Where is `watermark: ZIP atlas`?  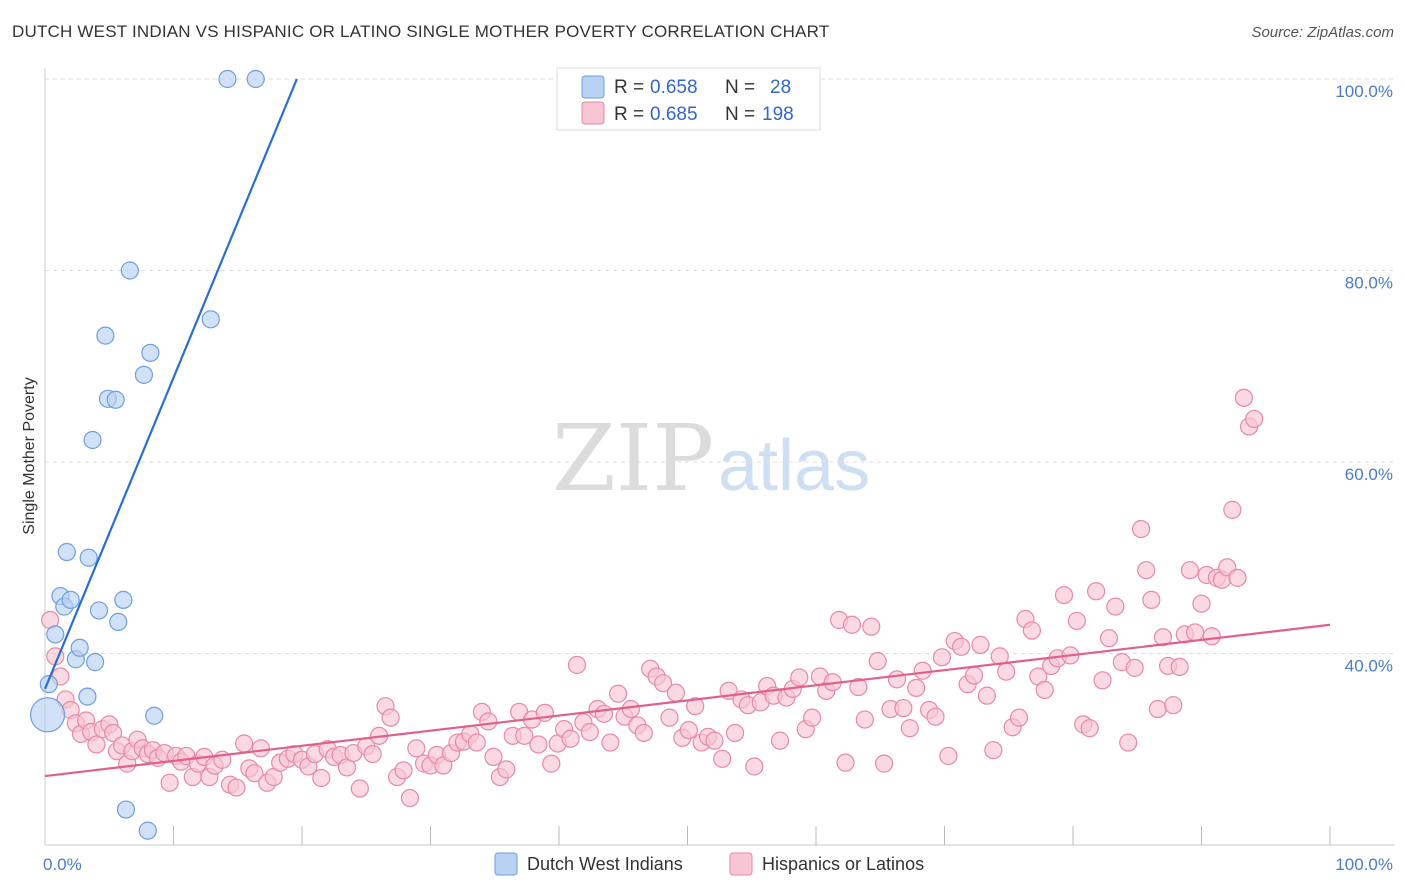 watermark: ZIP atlas is located at coordinates (711, 458).